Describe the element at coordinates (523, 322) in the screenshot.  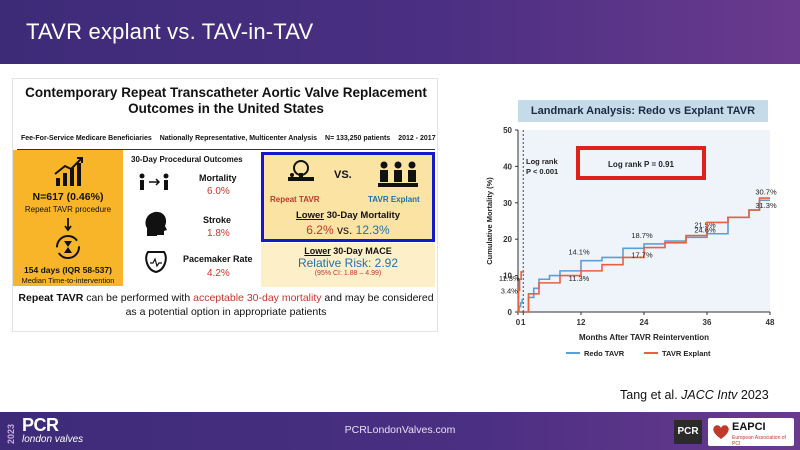
I see `x-tick-label: 1` at that location.